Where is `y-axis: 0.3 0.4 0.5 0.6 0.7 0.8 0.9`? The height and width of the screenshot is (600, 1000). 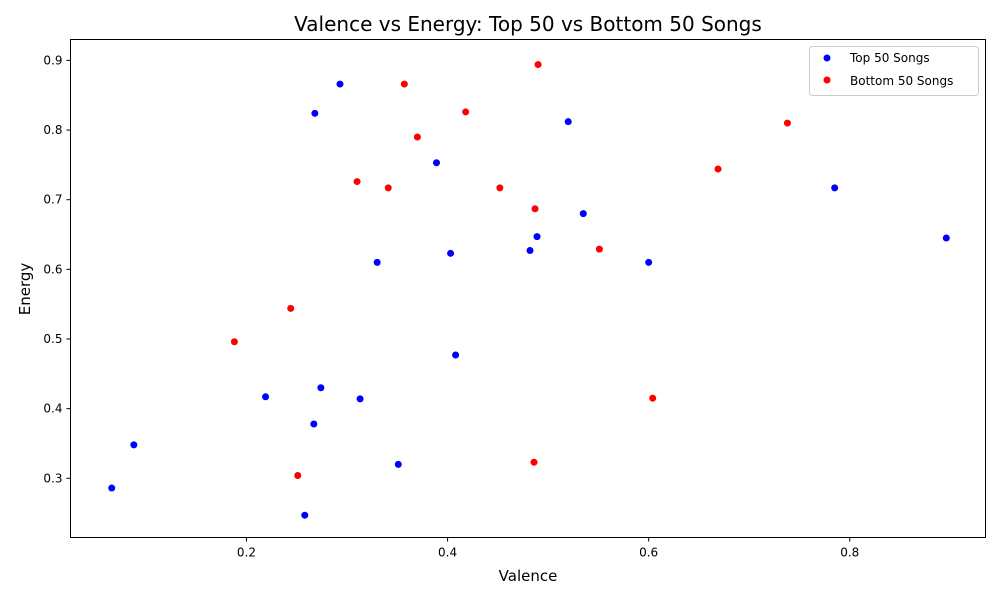
y-axis: 0.3 0.4 0.5 0.6 0.7 0.8 0.9 is located at coordinates (57, 269).